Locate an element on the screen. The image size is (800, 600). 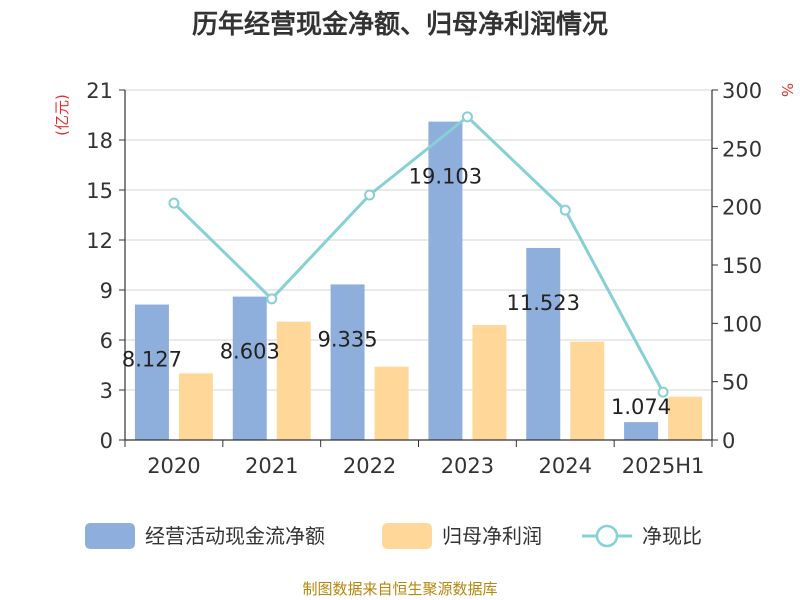
left-tick-label: 6 is located at coordinates (106, 341).